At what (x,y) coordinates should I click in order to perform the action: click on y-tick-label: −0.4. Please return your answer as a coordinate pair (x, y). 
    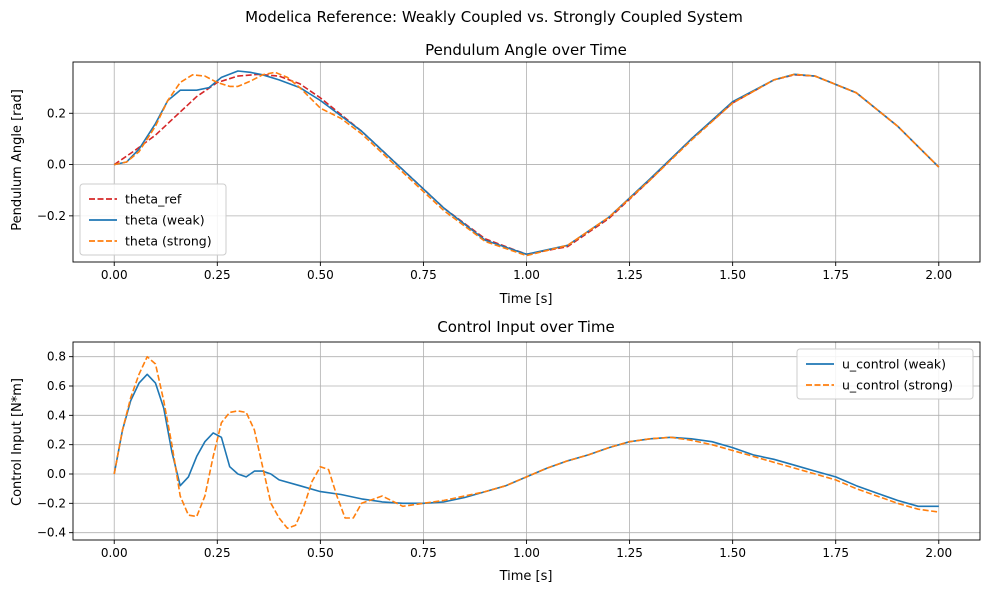
    Looking at the image, I should click on (51, 533).